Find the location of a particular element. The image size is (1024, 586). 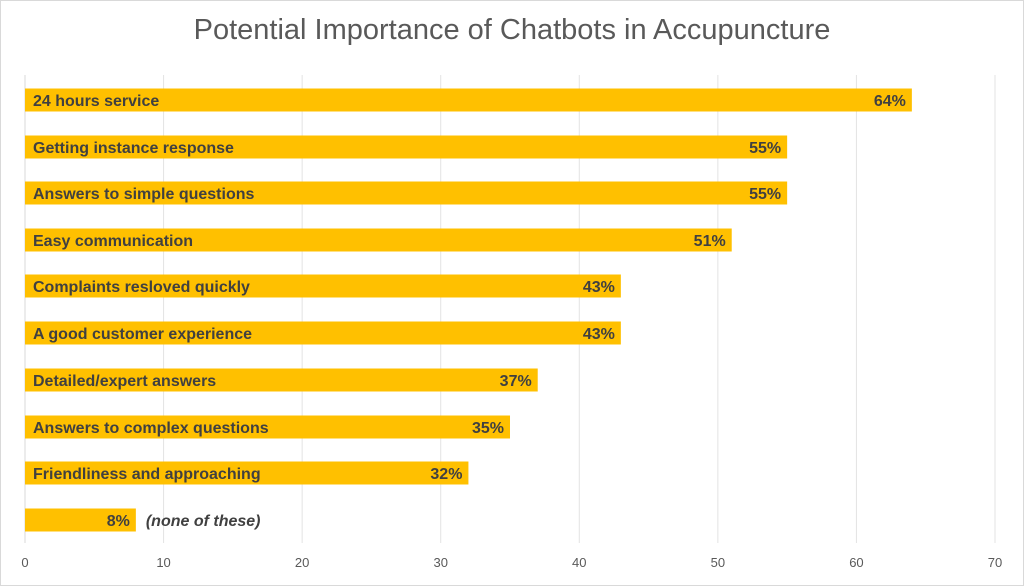

category-label: Answers to simple questions is located at coordinates (143, 194).